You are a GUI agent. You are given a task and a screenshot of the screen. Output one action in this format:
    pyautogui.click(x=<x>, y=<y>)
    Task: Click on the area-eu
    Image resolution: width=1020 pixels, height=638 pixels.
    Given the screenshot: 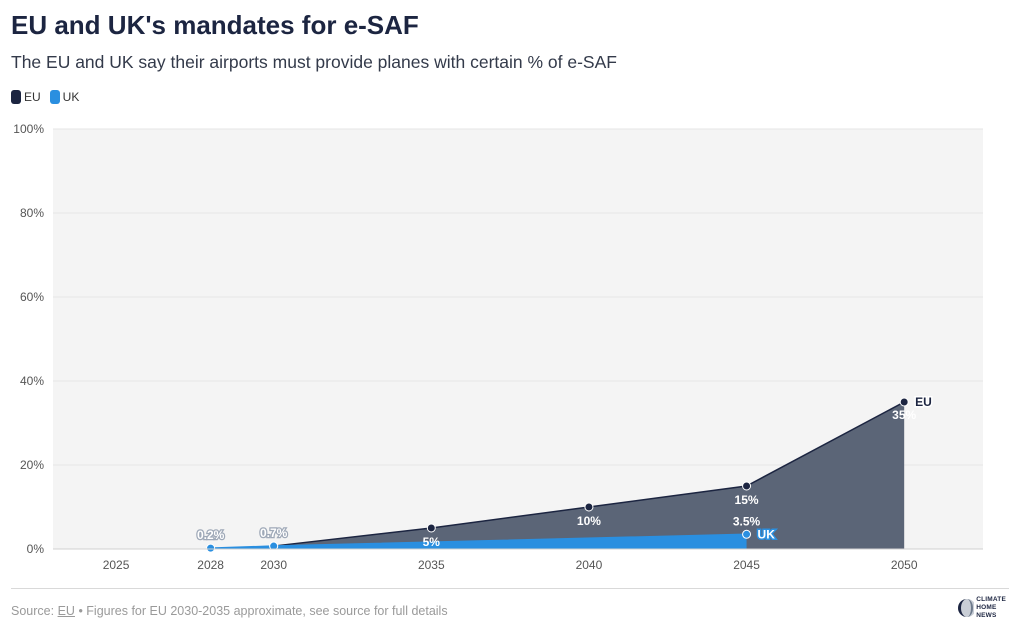 What is the action you would take?
    pyautogui.click(x=589, y=475)
    